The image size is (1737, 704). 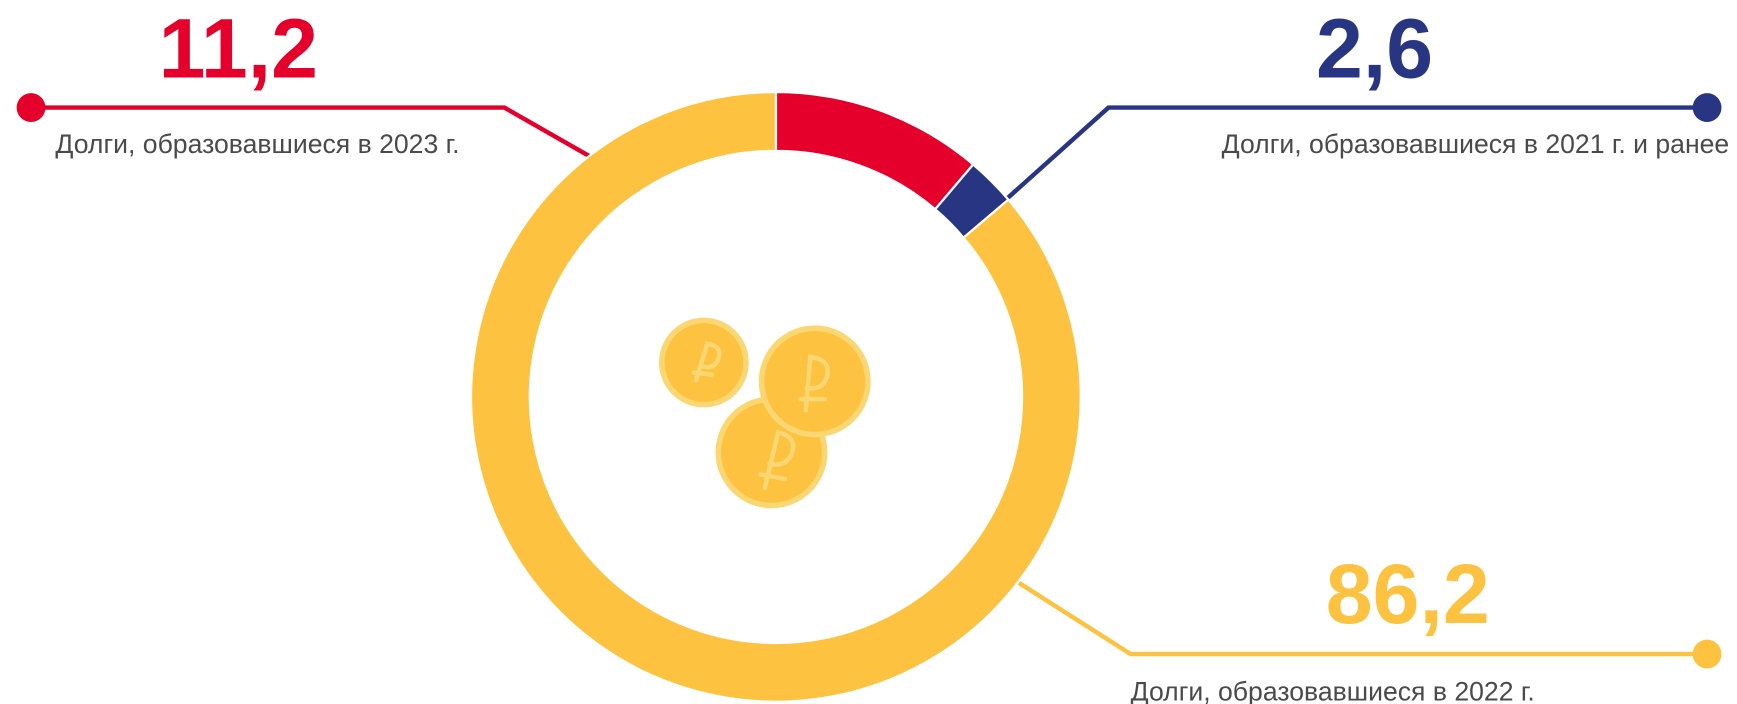 I want to click on category-label: Долги, образовавшиеся в 2021 г. и ранее, so click(x=1476, y=144).